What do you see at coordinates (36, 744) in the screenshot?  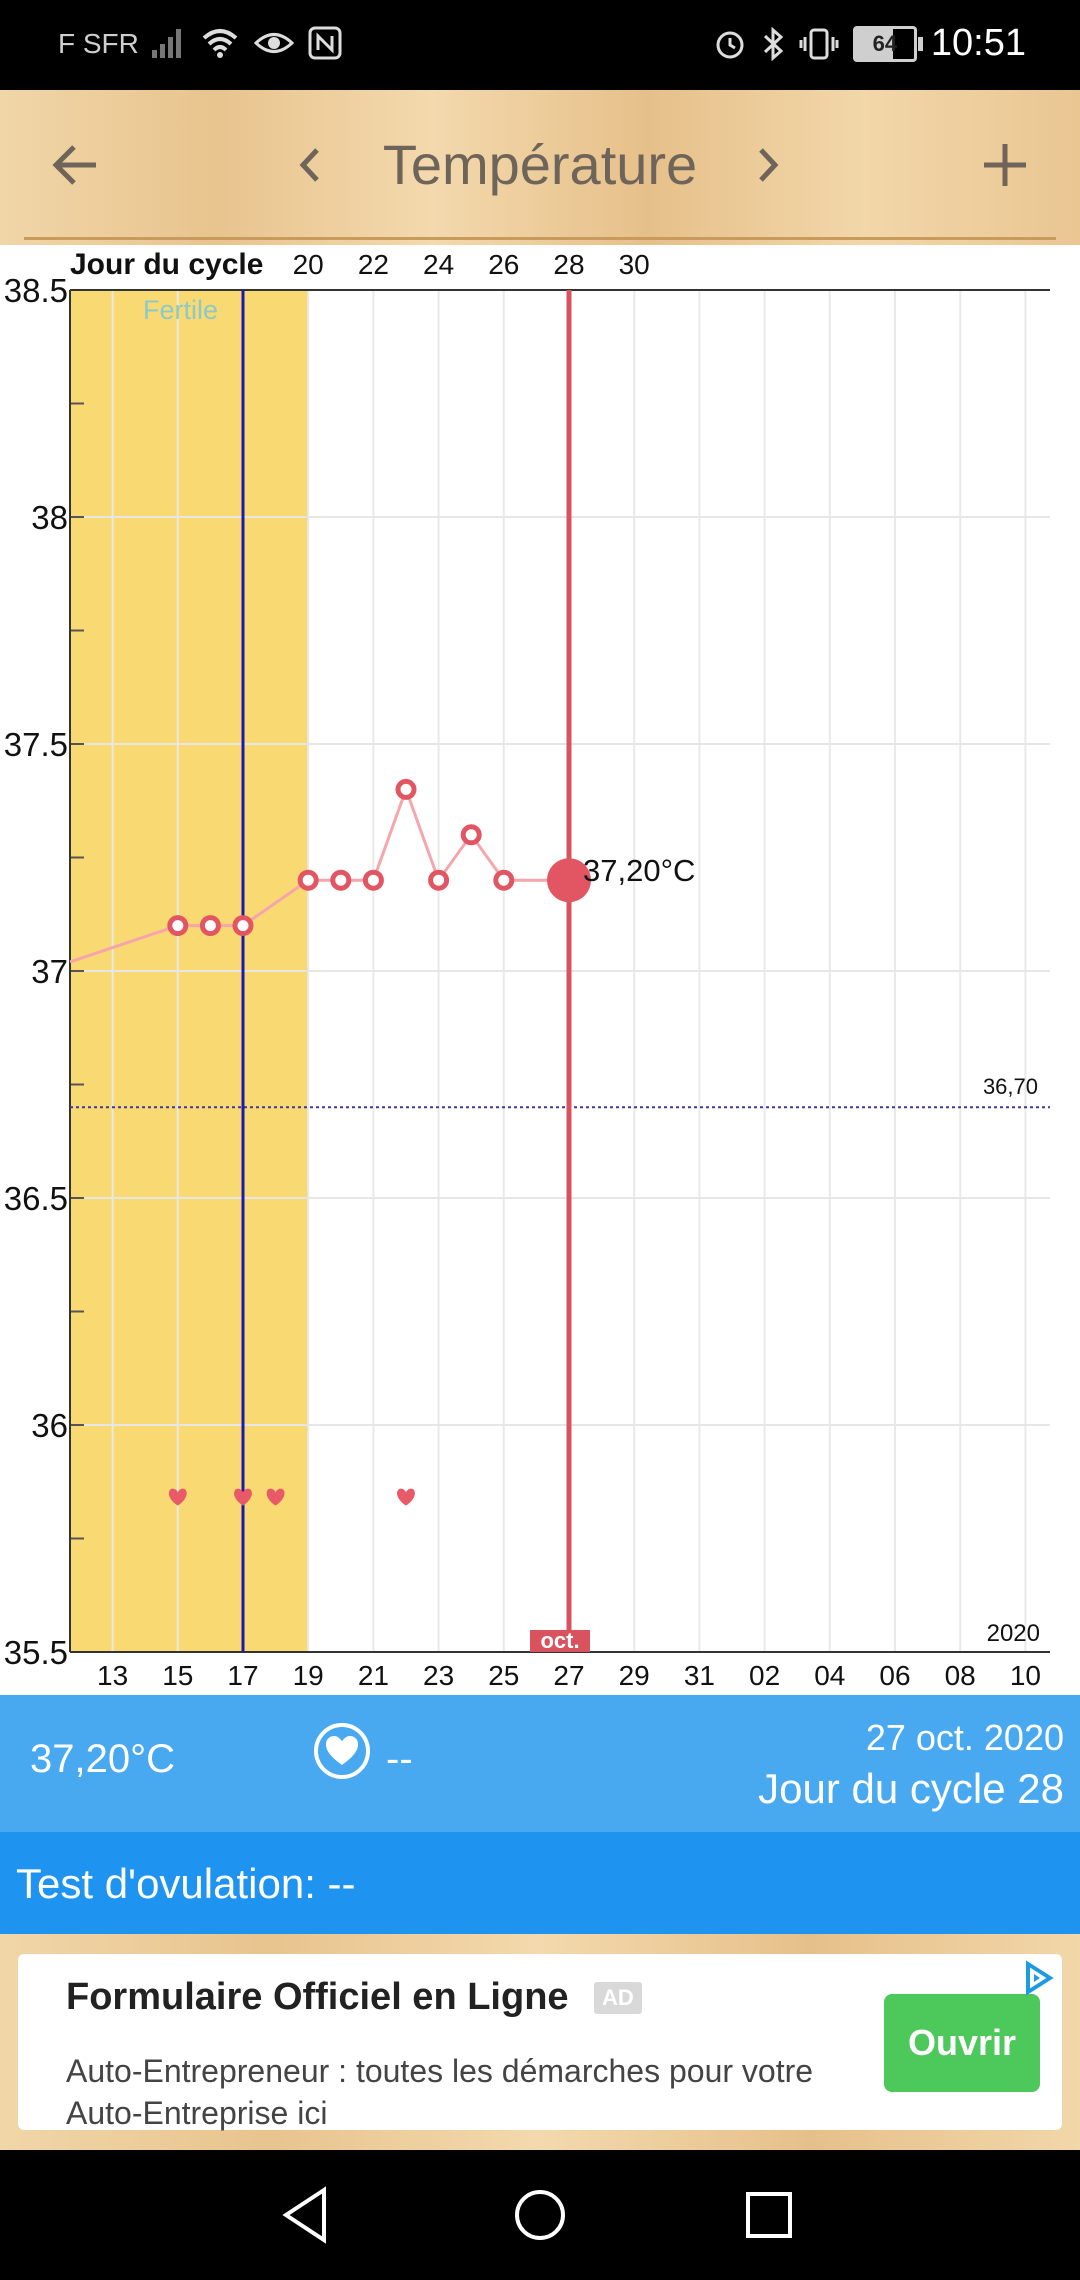 I see `y-tick-label: 37.5` at bounding box center [36, 744].